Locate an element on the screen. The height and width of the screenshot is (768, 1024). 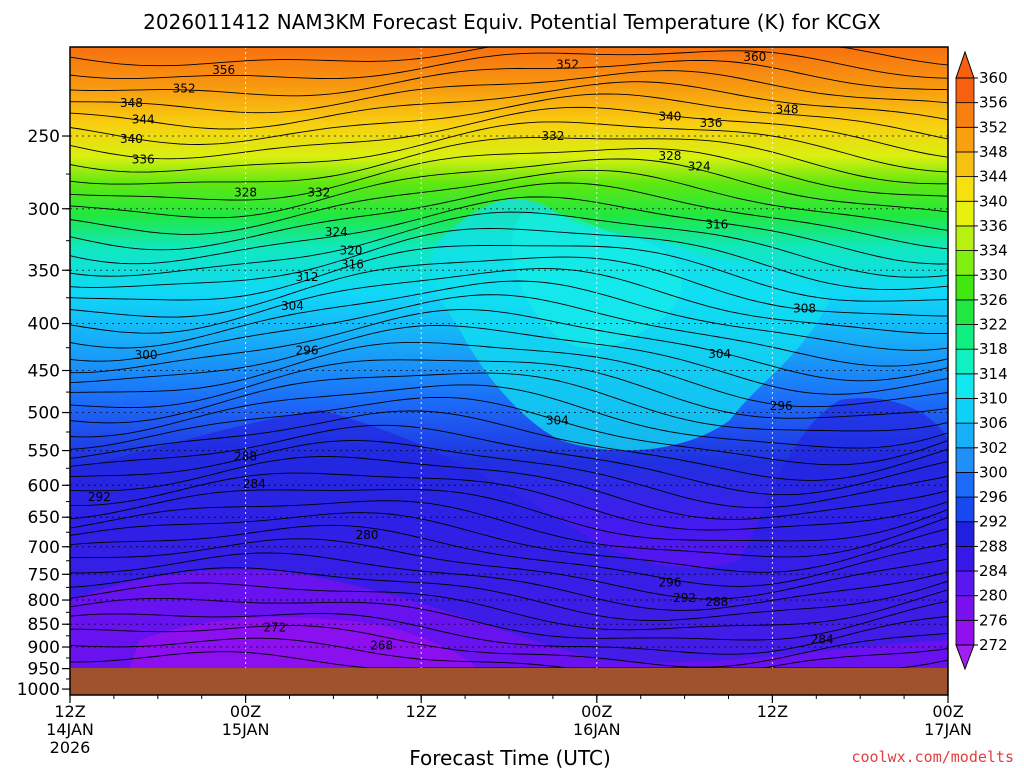
contour-label-text: 360 is located at coordinates (754, 57).